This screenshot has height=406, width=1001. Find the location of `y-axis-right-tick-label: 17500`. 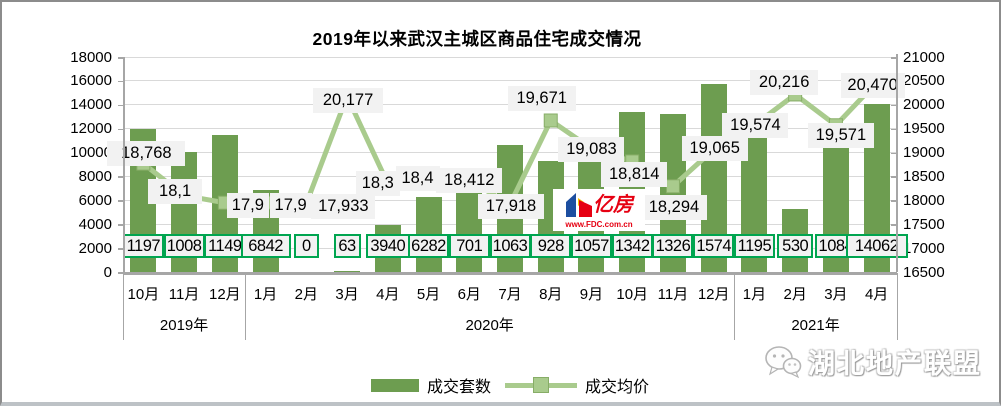

y-axis-right-tick-label: 17500 is located at coordinates (924, 224).